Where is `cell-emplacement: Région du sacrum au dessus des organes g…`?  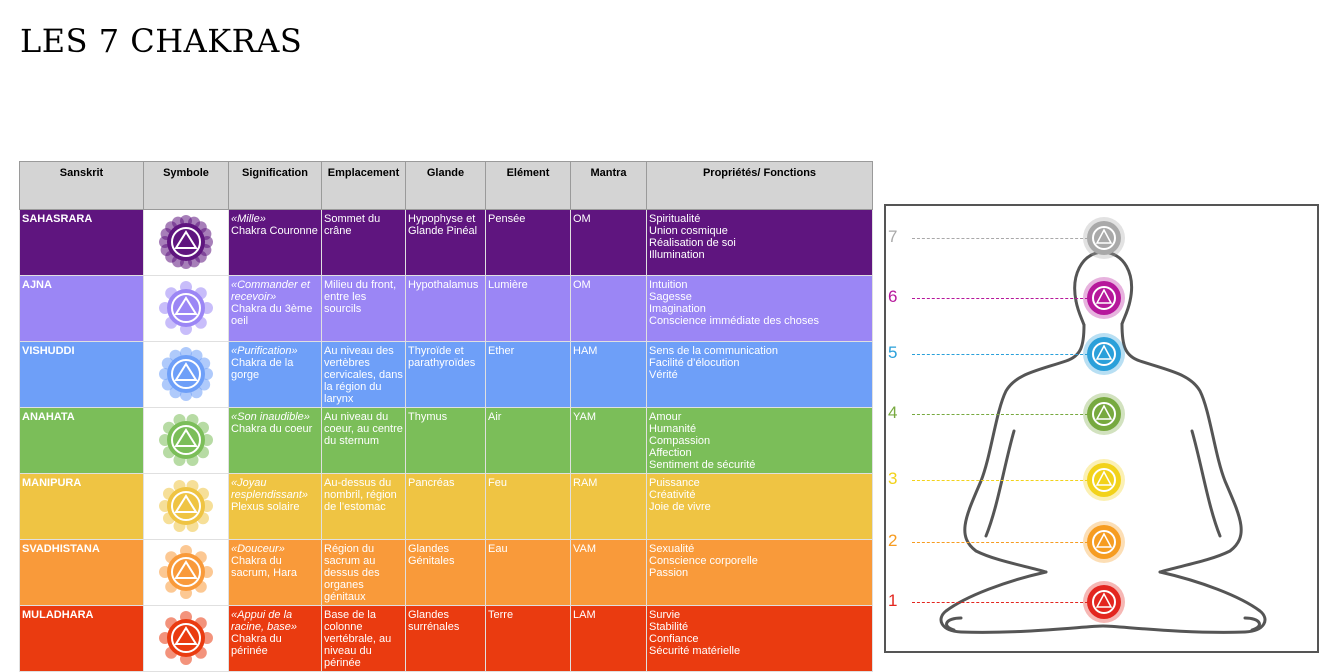 cell-emplacement: Région du sacrum au dessus des organes g… is located at coordinates (363, 572).